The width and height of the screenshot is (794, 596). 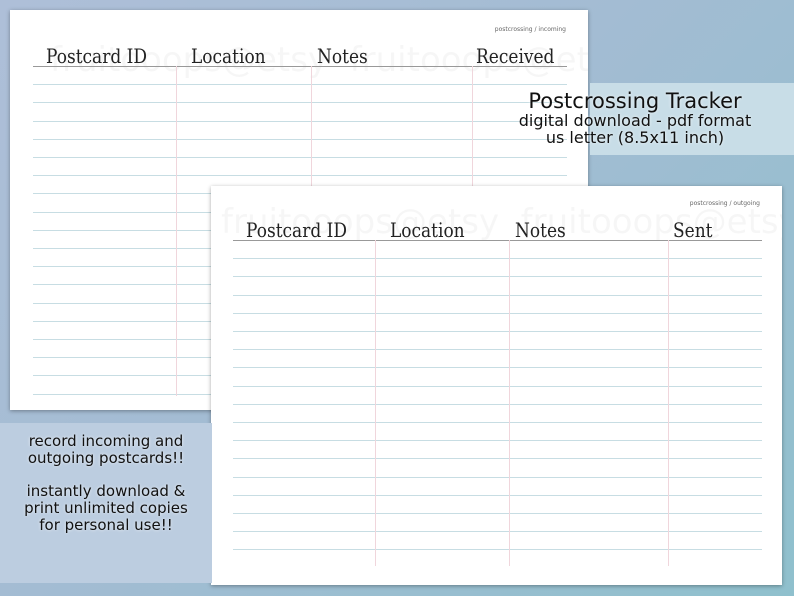 What do you see at coordinates (693, 230) in the screenshot?
I see `column-header-sent: Sent` at bounding box center [693, 230].